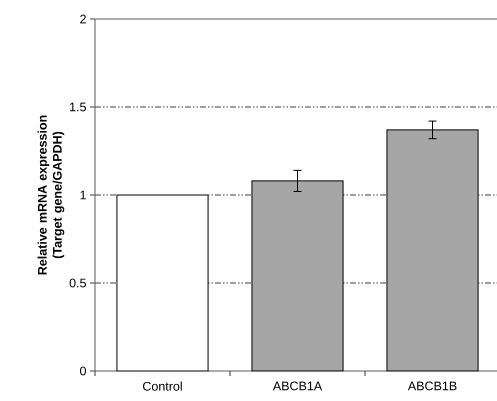 This screenshot has width=497, height=401. I want to click on y-axis-title: Relative mRNA expression (Target gene/GAPDH), so click(51, 195).